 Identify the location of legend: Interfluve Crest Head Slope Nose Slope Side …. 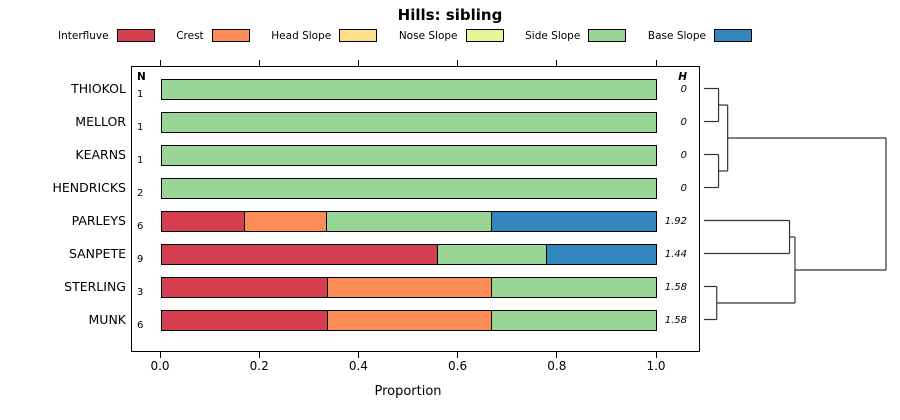
(405, 35).